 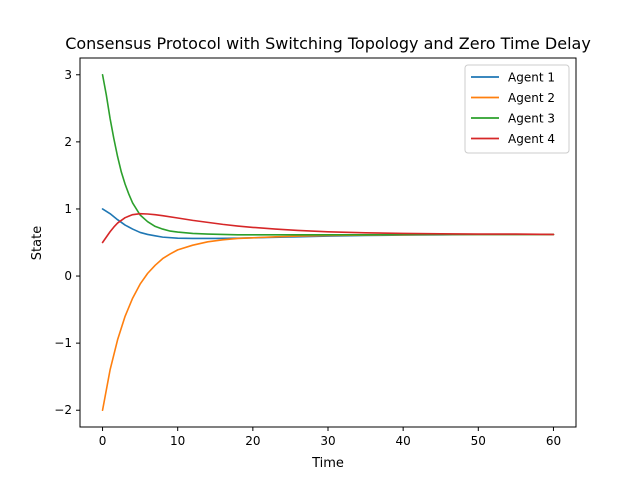 I want to click on x-tick-label: 0, so click(x=103, y=441).